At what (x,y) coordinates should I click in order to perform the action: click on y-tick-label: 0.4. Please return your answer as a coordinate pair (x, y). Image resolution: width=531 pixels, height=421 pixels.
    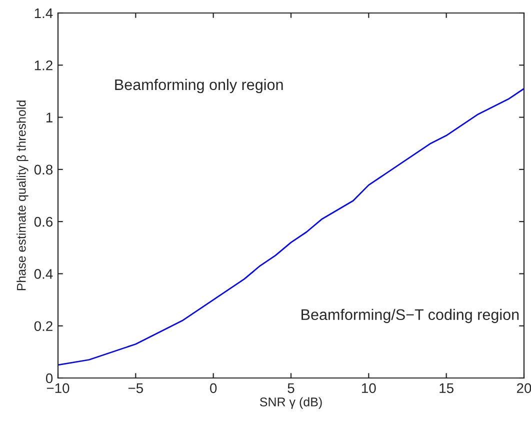
    Looking at the image, I should click on (43, 274).